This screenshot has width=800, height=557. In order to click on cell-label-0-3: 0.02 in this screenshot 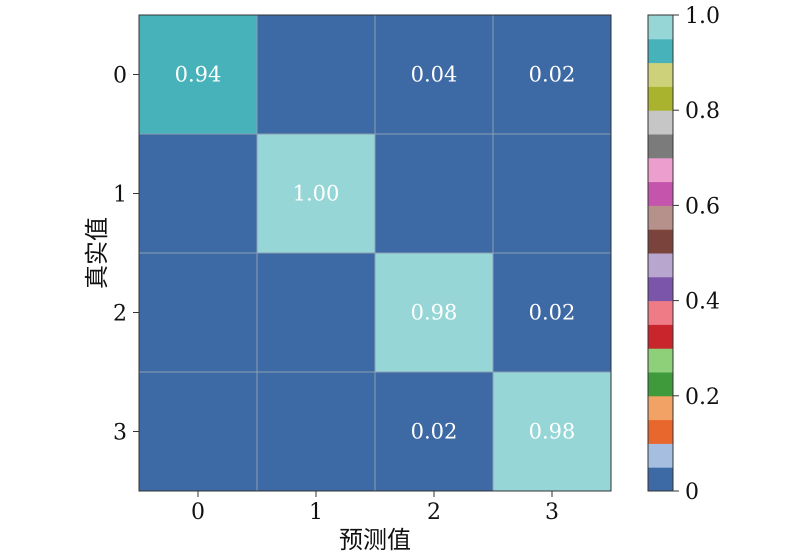, I will do `click(552, 75)`.